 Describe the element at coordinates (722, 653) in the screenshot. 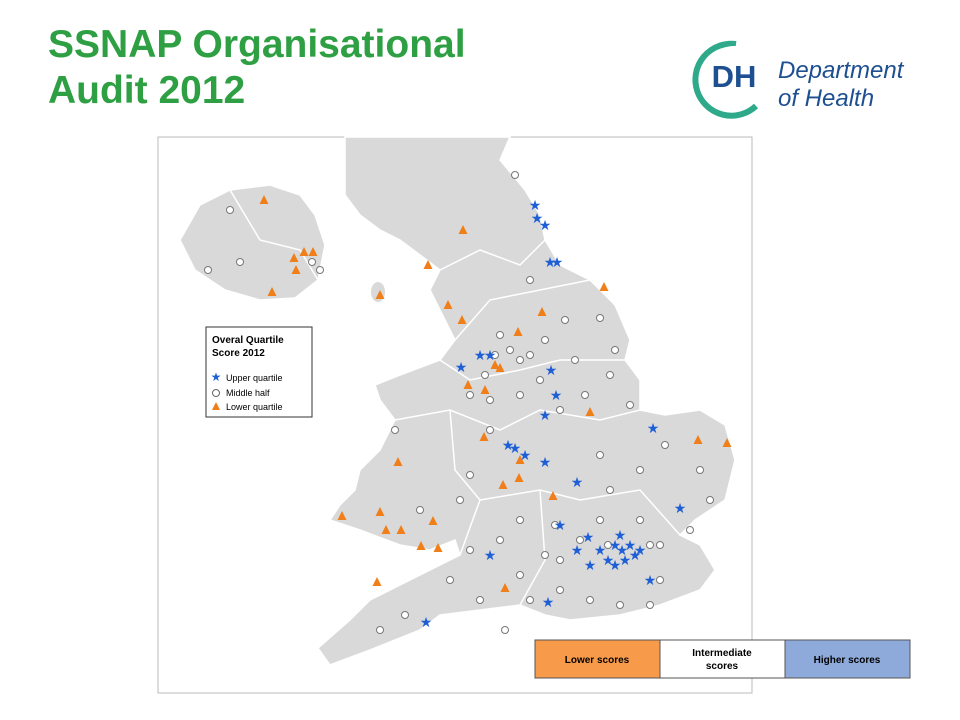

I see `key-label: Intermediate` at that location.